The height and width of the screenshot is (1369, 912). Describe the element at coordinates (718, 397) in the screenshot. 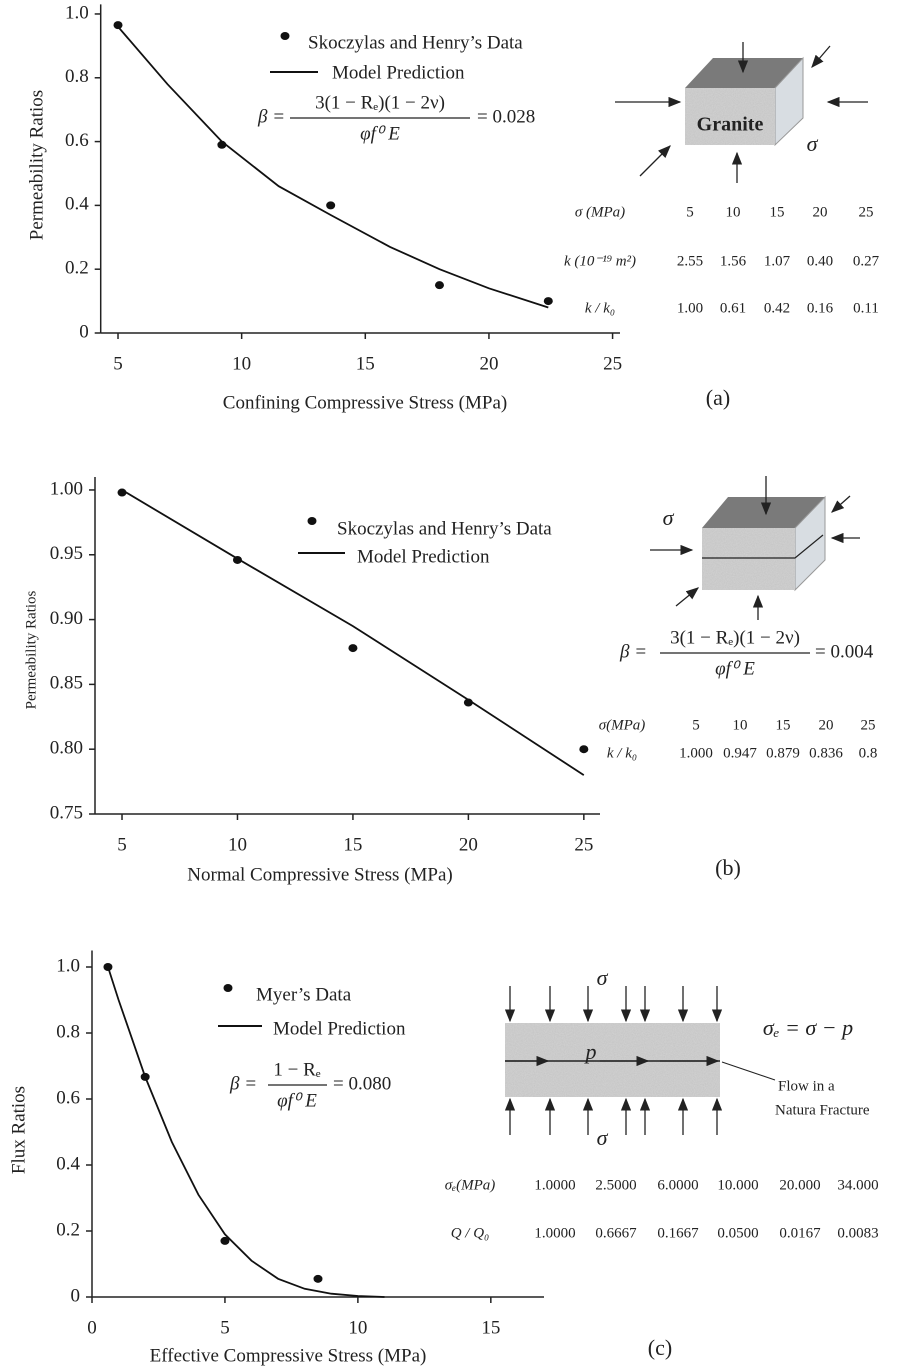

I see `panel-label: (a)` at that location.